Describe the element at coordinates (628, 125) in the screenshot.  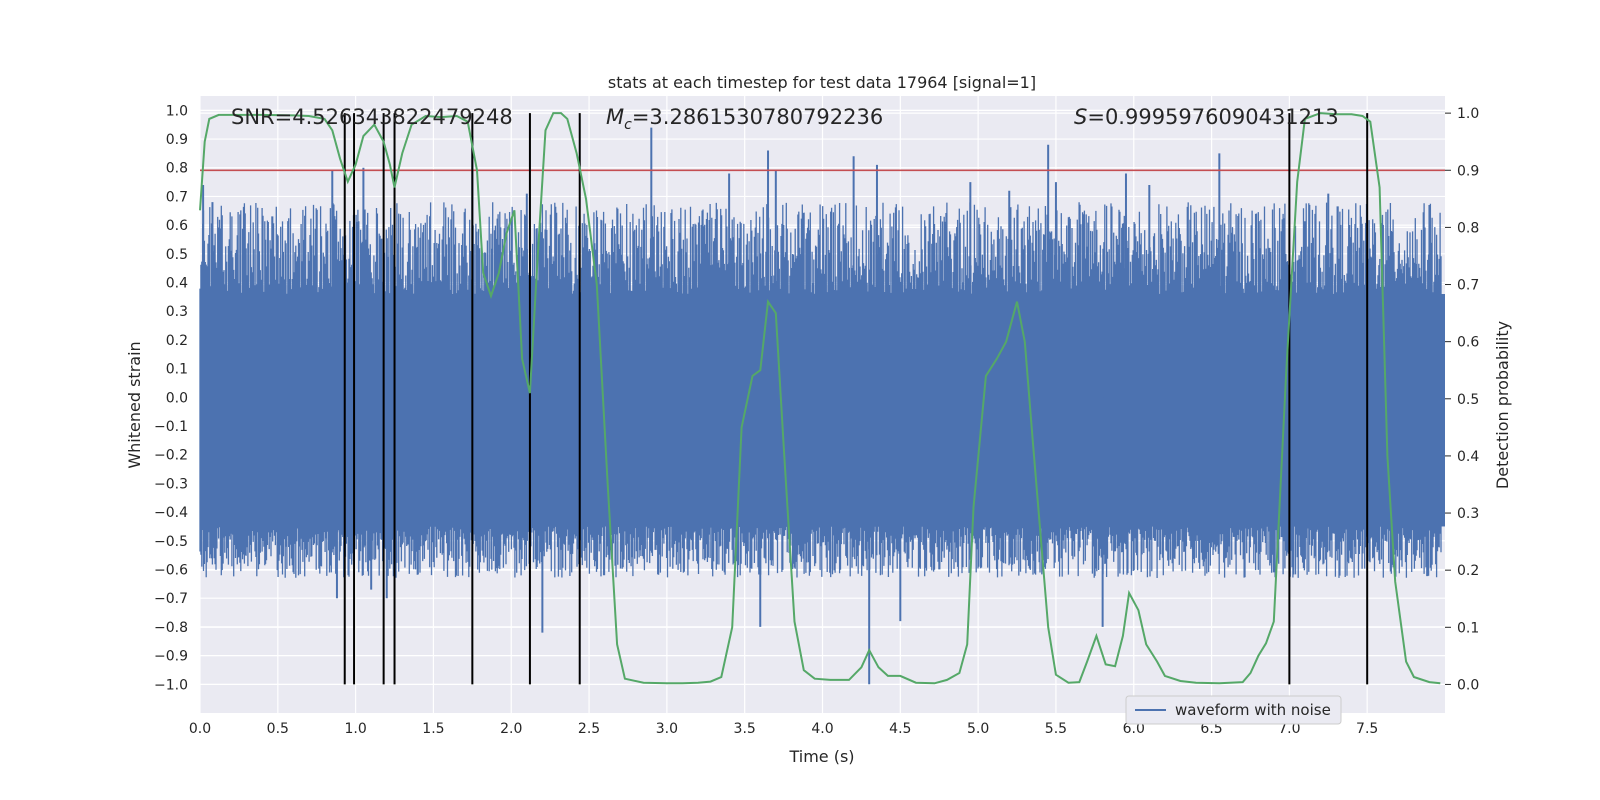
I see `chirp-mass-subscript: c` at that location.